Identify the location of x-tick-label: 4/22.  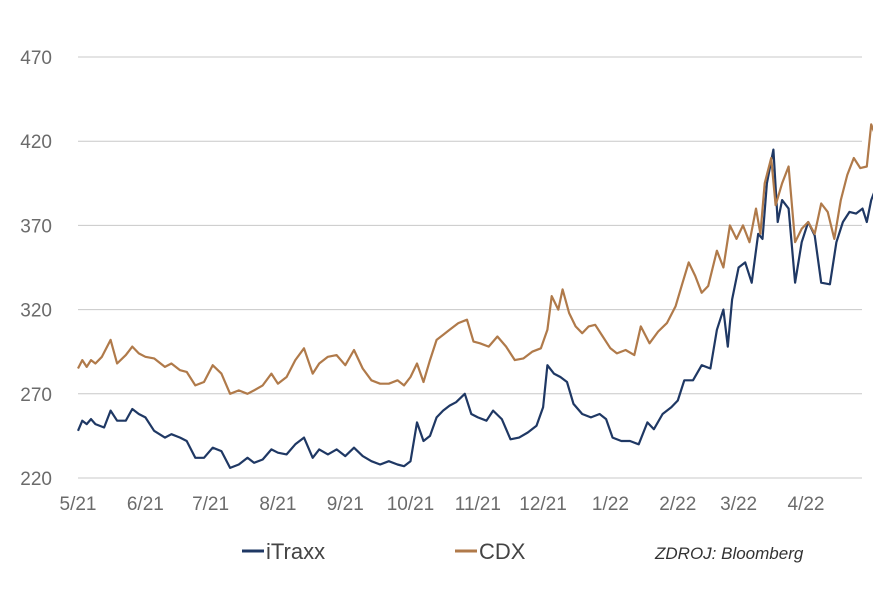
(806, 504).